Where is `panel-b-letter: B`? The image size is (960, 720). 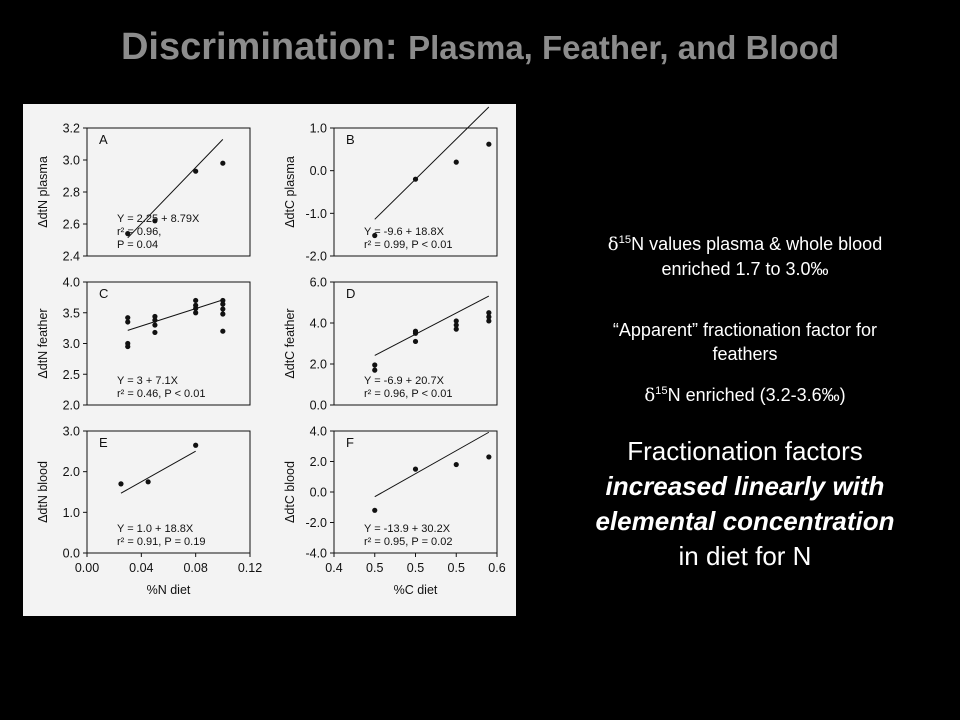
panel-b-letter: B is located at coordinates (350, 139).